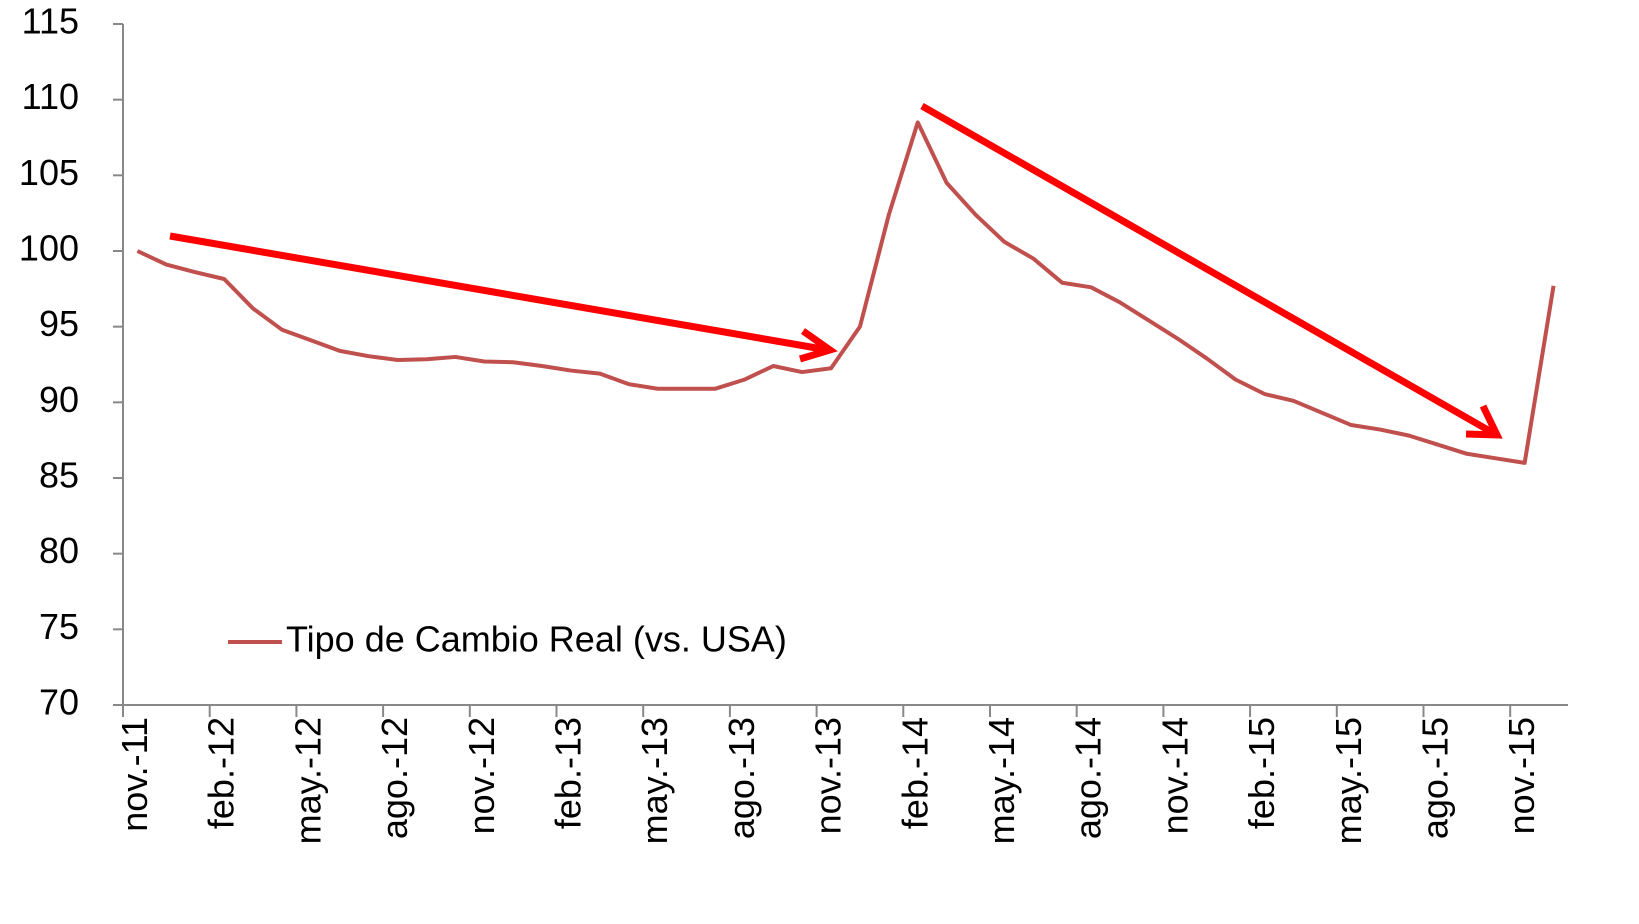 Image resolution: width=1639 pixels, height=924 pixels. What do you see at coordinates (1088, 778) in the screenshot?
I see `x-tick-label: ago.-14` at bounding box center [1088, 778].